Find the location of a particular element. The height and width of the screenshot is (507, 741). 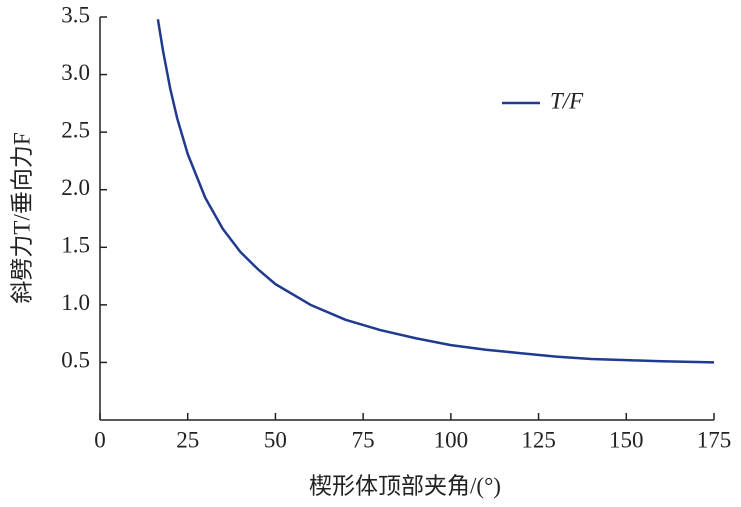

y-tick-label: 2.0 is located at coordinates (75, 187).